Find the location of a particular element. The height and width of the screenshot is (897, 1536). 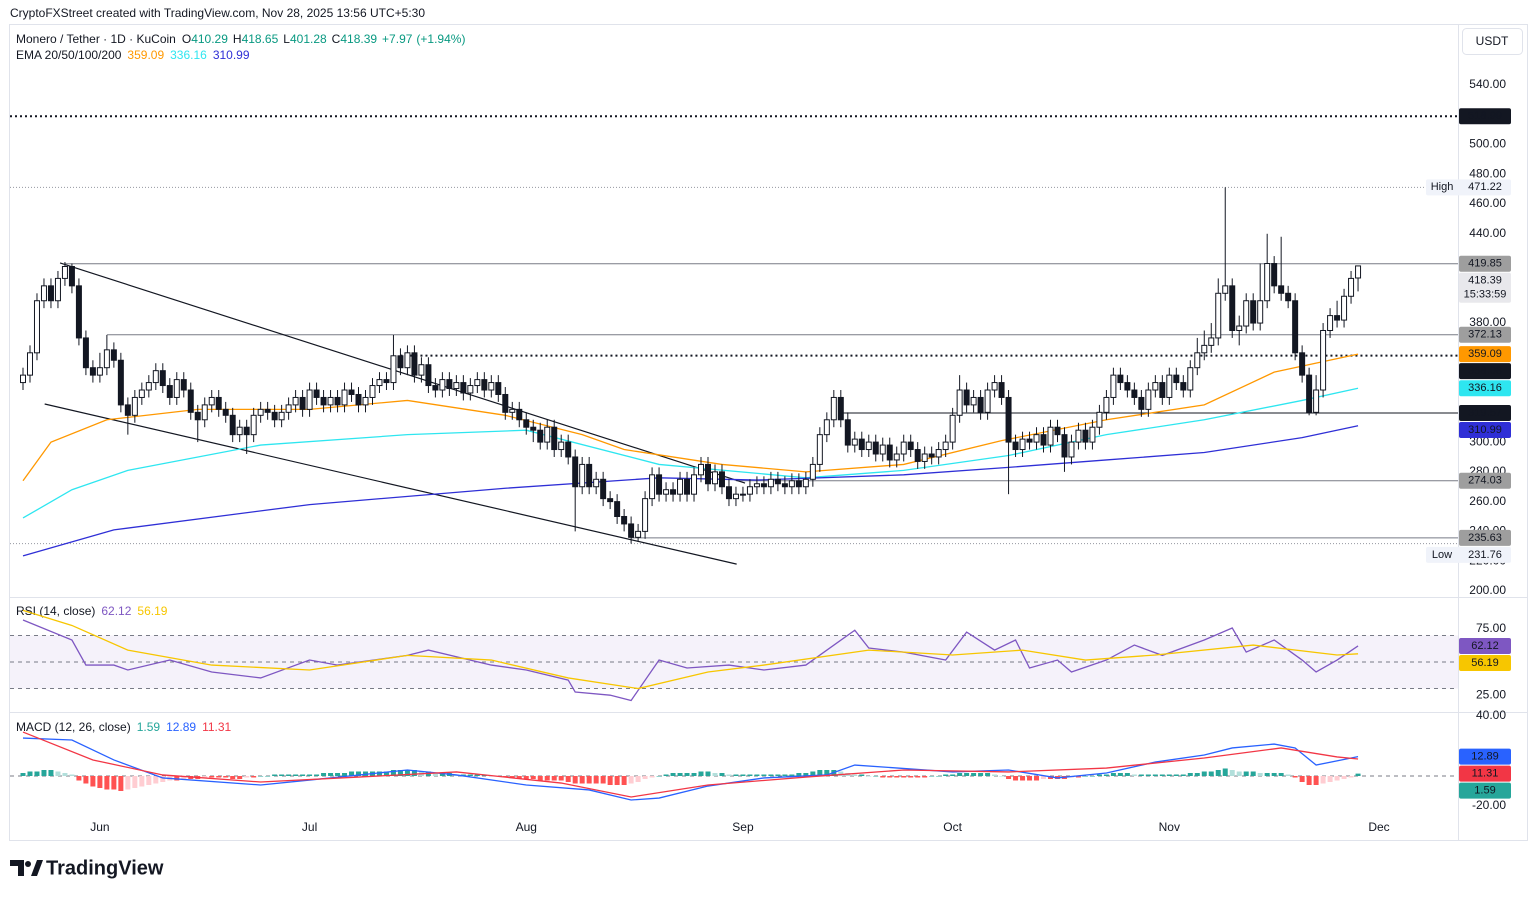

tag-value: 359.09 is located at coordinates (1485, 354).